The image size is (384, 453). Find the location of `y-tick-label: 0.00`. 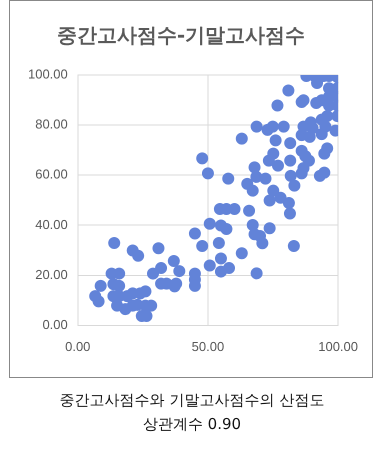

y-tick-label: 0.00 is located at coordinates (55, 324).